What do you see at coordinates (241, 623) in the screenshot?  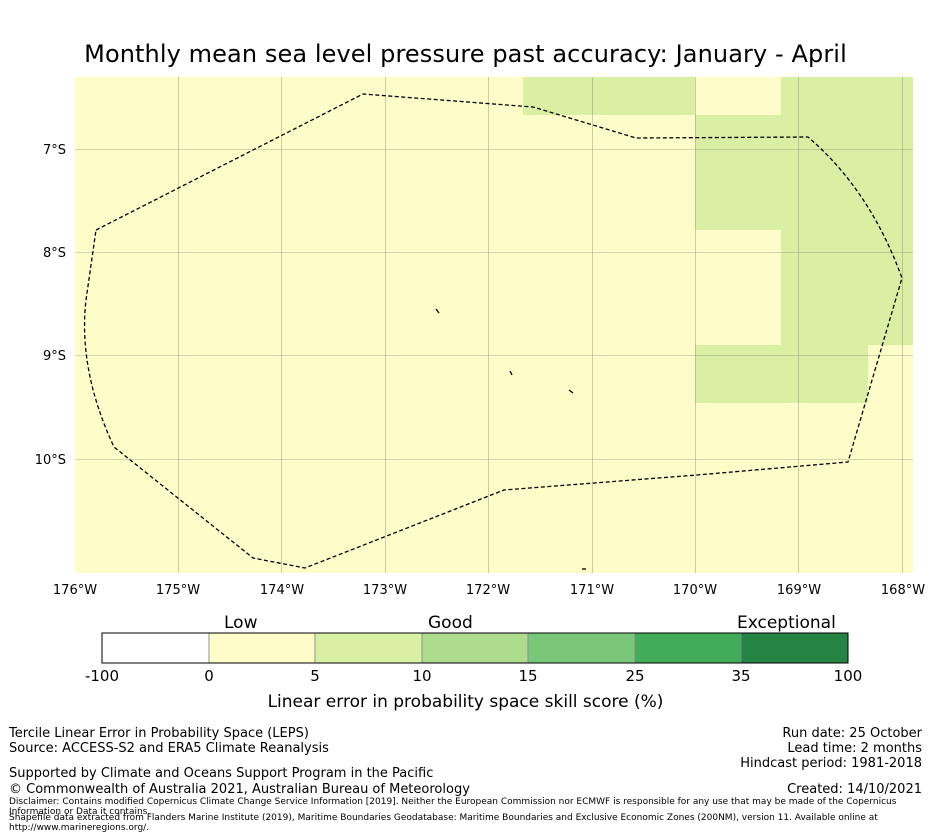 I see `colorbar-category-low: Low` at bounding box center [241, 623].